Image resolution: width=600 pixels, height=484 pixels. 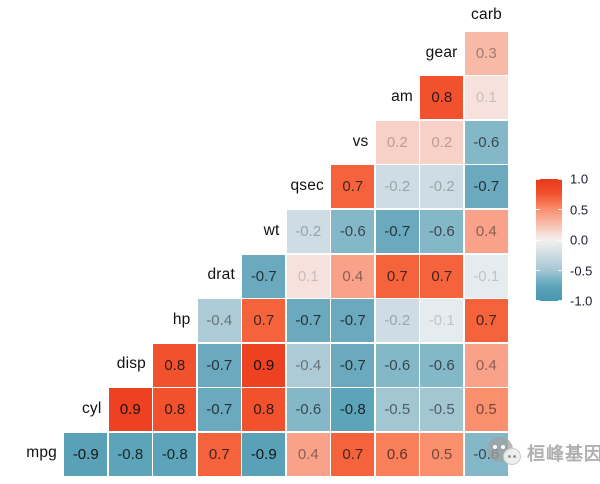 What do you see at coordinates (486, 276) in the screenshot?
I see `heatmap-cell-drat-carb: -0.1` at bounding box center [486, 276].